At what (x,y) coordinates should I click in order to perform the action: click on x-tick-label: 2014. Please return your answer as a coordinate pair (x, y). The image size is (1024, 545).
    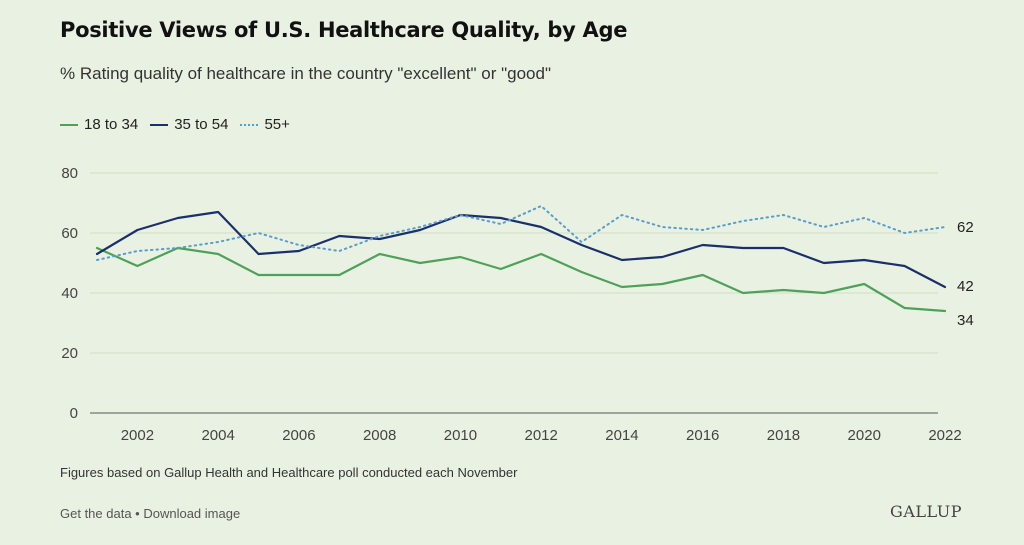
    Looking at the image, I should click on (621, 435).